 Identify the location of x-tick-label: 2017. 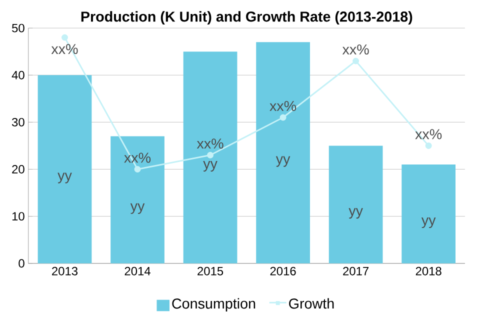
(356, 271).